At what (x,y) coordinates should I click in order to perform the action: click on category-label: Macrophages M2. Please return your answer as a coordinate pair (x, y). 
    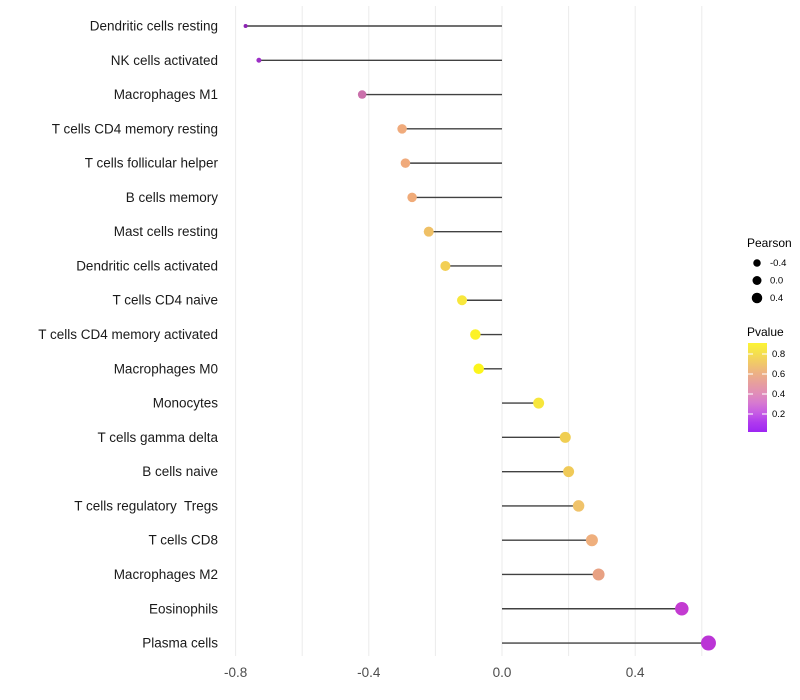
    Looking at the image, I should click on (166, 574).